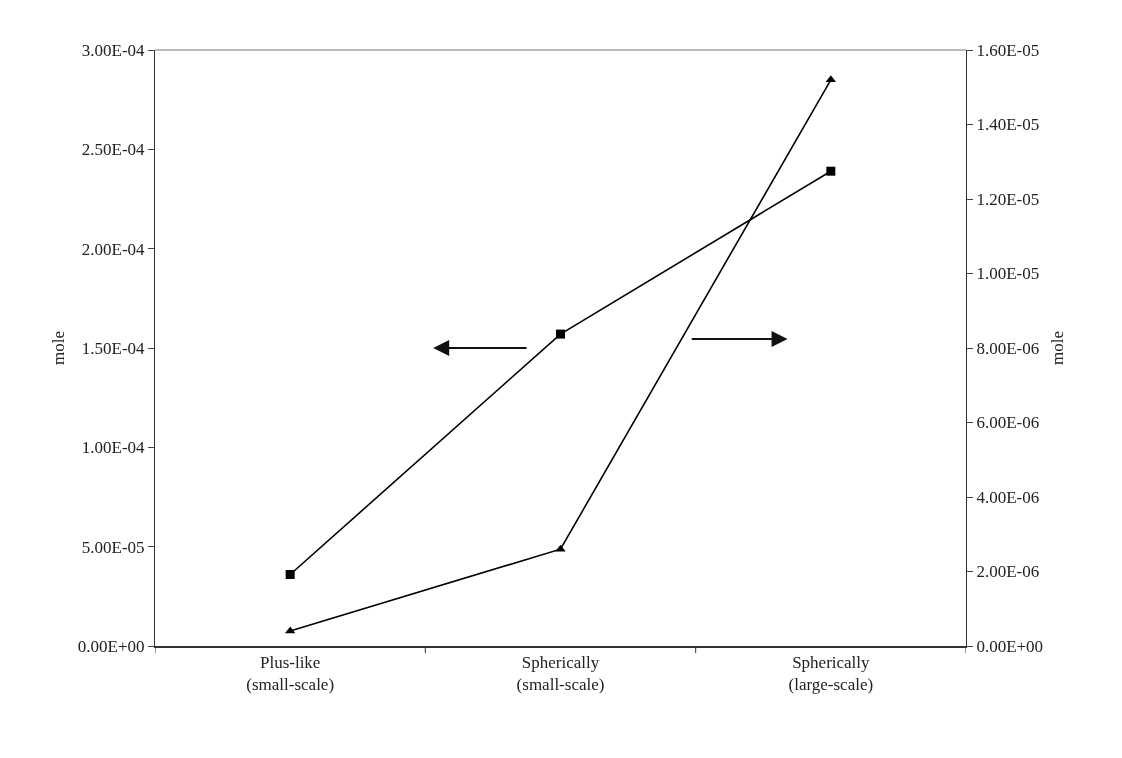 Image resolution: width=1122 pixels, height=758 pixels. What do you see at coordinates (113, 249) in the screenshot?
I see `y-tick-label: 2.00E-04` at bounding box center [113, 249].